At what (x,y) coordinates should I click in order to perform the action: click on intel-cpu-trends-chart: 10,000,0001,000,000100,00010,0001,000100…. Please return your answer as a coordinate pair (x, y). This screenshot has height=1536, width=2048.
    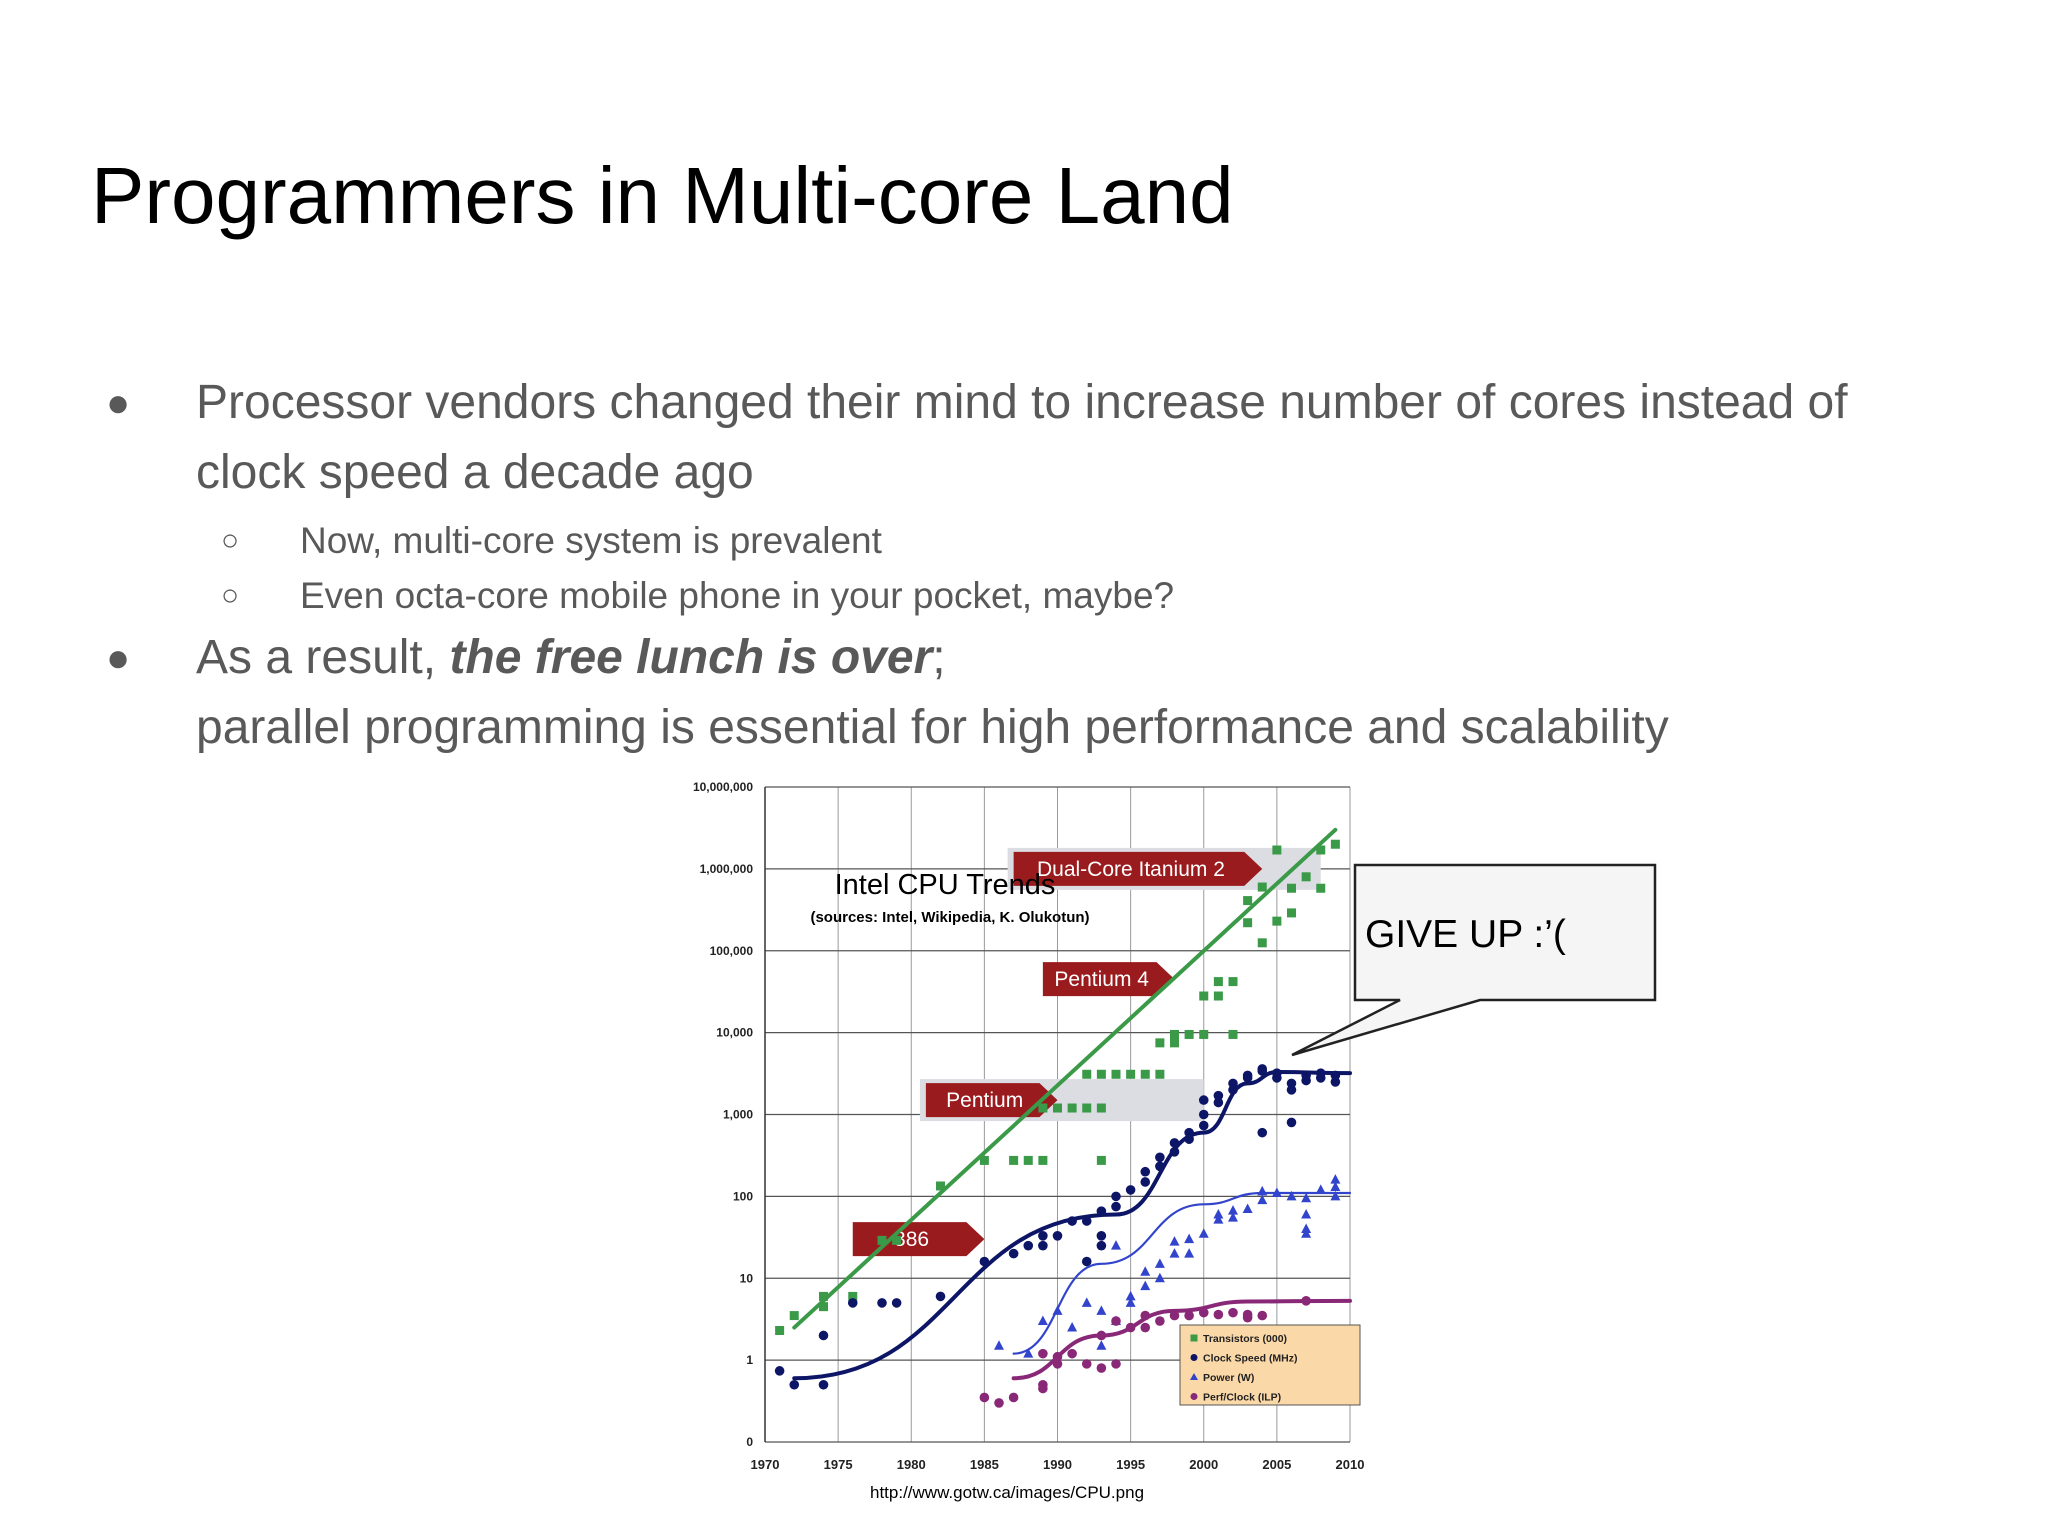
    Looking at the image, I should click on (1029, 1126).